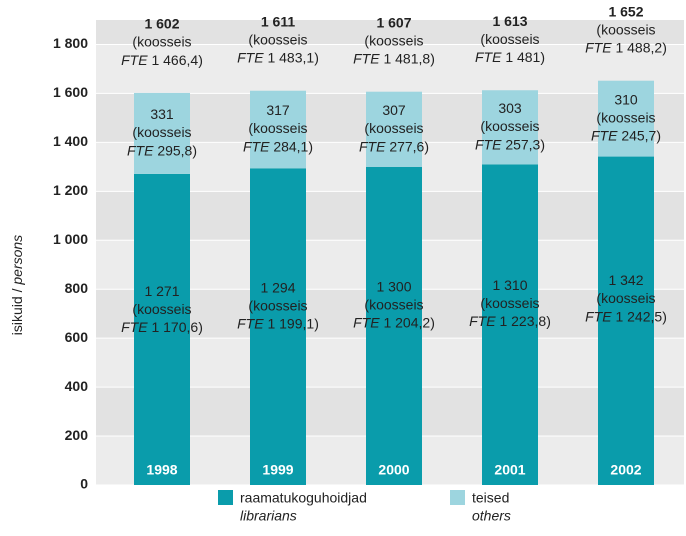 Image resolution: width=686 pixels, height=536 pixels. I want to click on fte-value: 257,3, so click(522, 144).